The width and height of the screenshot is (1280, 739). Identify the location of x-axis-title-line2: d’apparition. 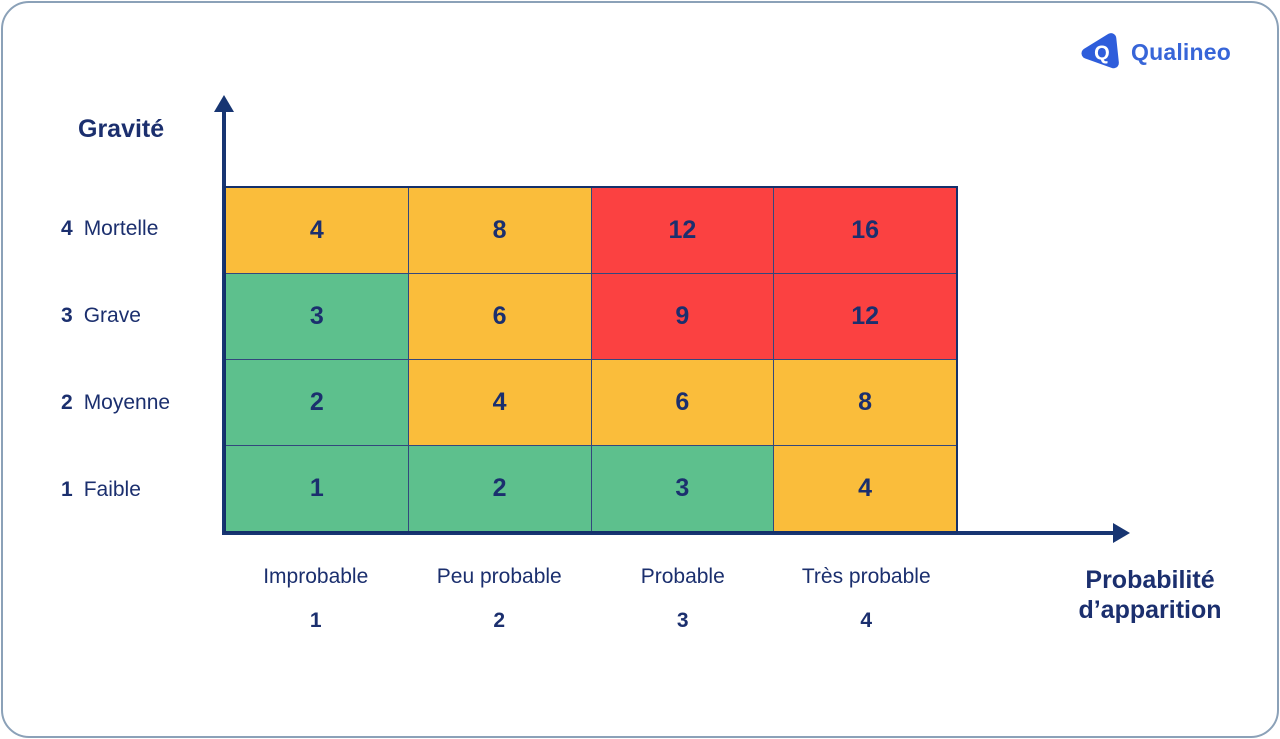
(1150, 610).